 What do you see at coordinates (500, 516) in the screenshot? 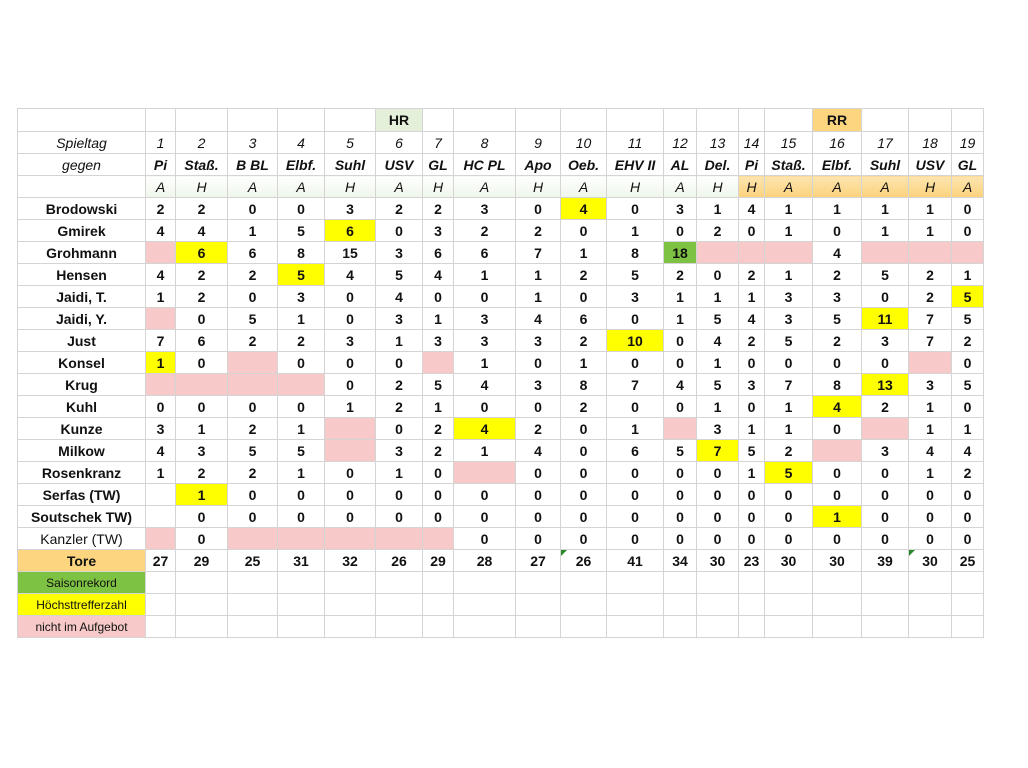
I see `player-row: Soutschek TW) 0 0 0 0 0 0 0 0 0 0 0 0 0 0 1 0 0 0` at bounding box center [500, 516].